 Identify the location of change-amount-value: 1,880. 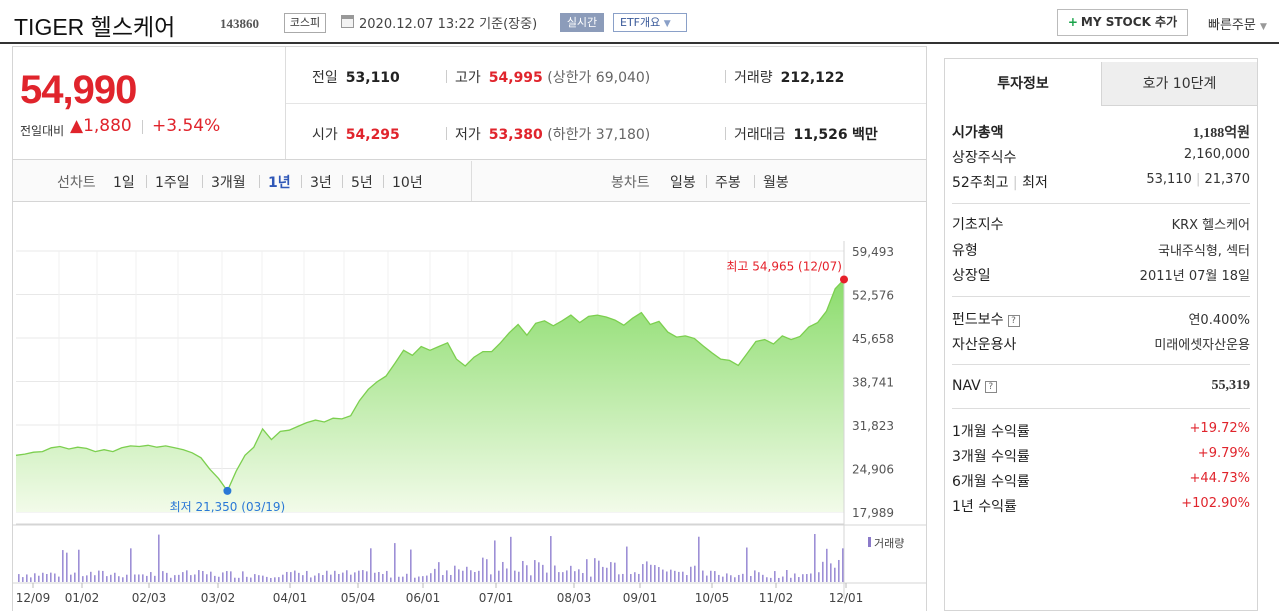
(107, 126).